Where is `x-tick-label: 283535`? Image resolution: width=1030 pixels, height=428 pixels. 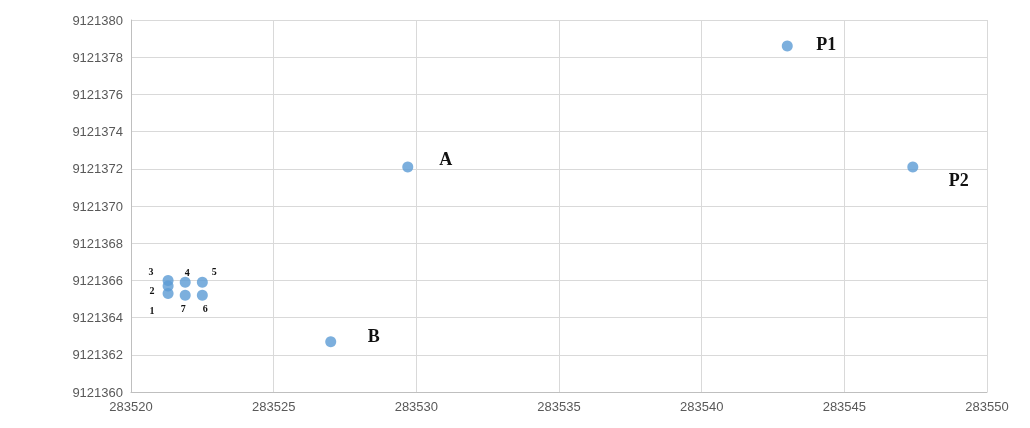 x-tick-label: 283535 is located at coordinates (559, 406).